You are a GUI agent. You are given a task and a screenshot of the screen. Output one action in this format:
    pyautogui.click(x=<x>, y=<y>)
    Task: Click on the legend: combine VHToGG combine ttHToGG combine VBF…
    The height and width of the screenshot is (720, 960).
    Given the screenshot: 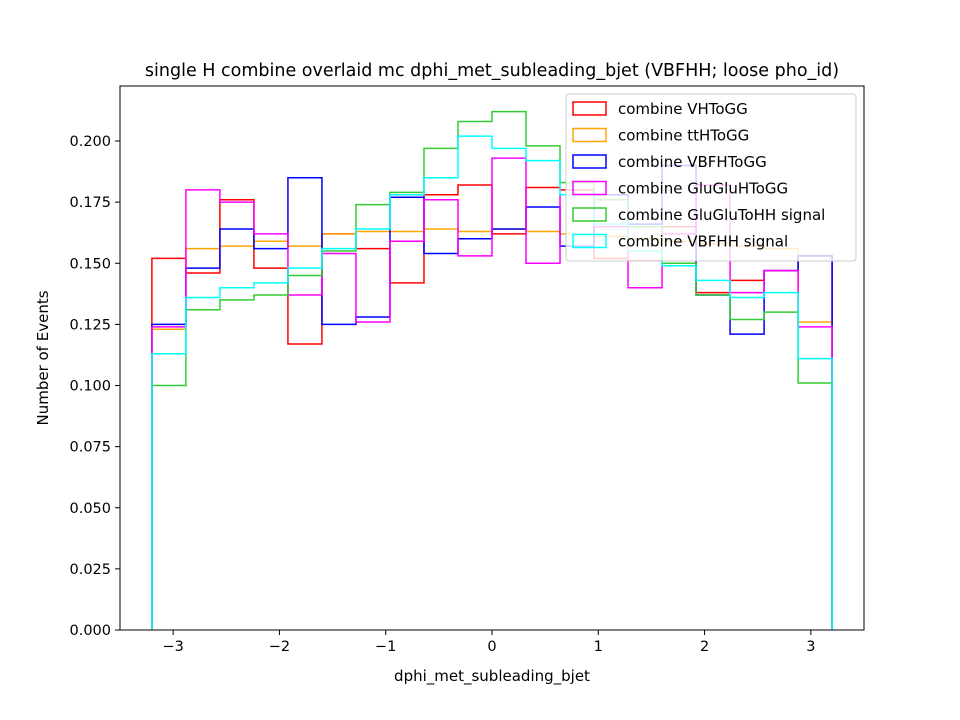 What is the action you would take?
    pyautogui.click(x=711, y=177)
    